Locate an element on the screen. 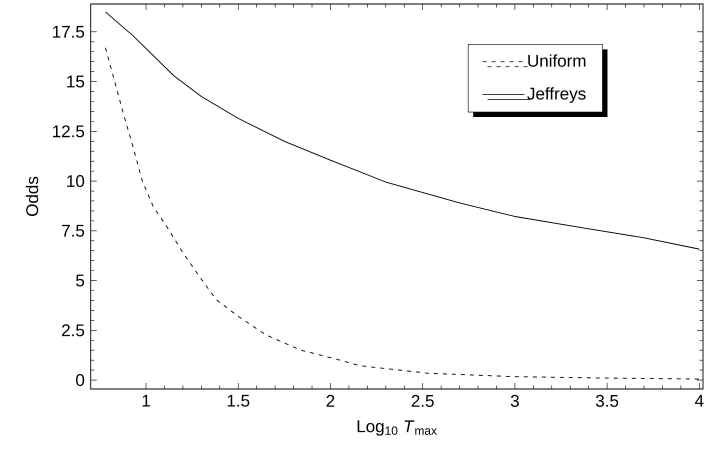 The image size is (709, 459). y-tick-label: 5 is located at coordinates (80, 280).